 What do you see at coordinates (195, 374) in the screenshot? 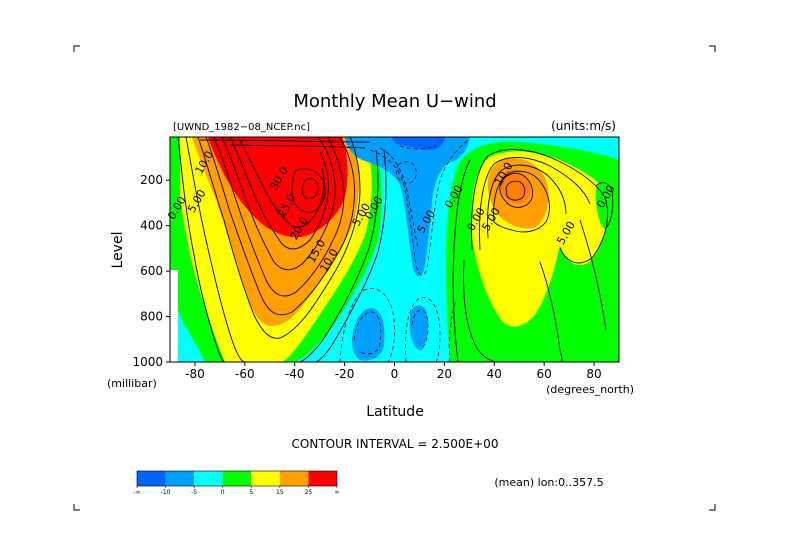
I see `x-tick-label: -80` at bounding box center [195, 374].